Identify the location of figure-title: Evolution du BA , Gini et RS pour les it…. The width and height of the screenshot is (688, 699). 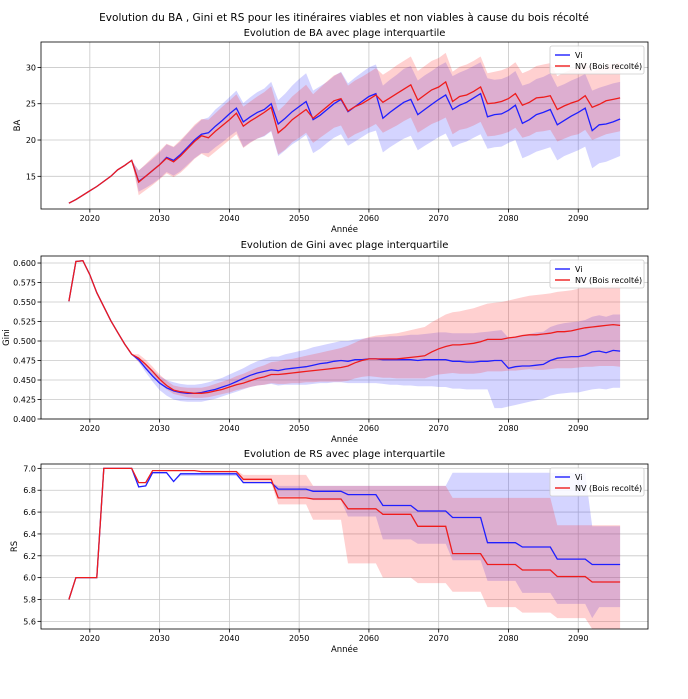
(344, 18).